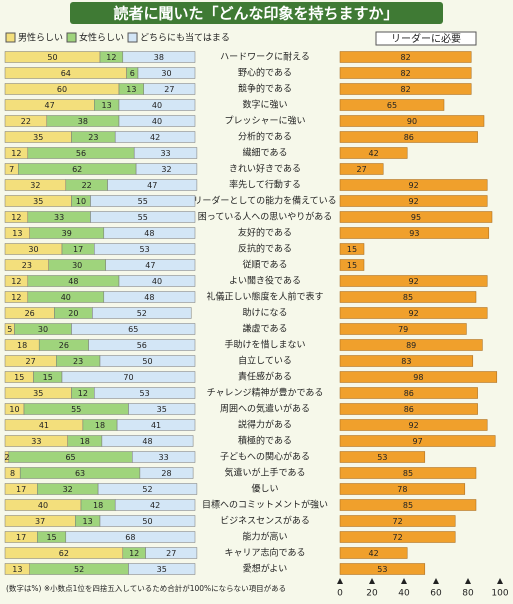 This screenshot has width=513, height=604. What do you see at coordinates (11, 169) in the screenshot?
I see `value-label: 7` at bounding box center [11, 169].